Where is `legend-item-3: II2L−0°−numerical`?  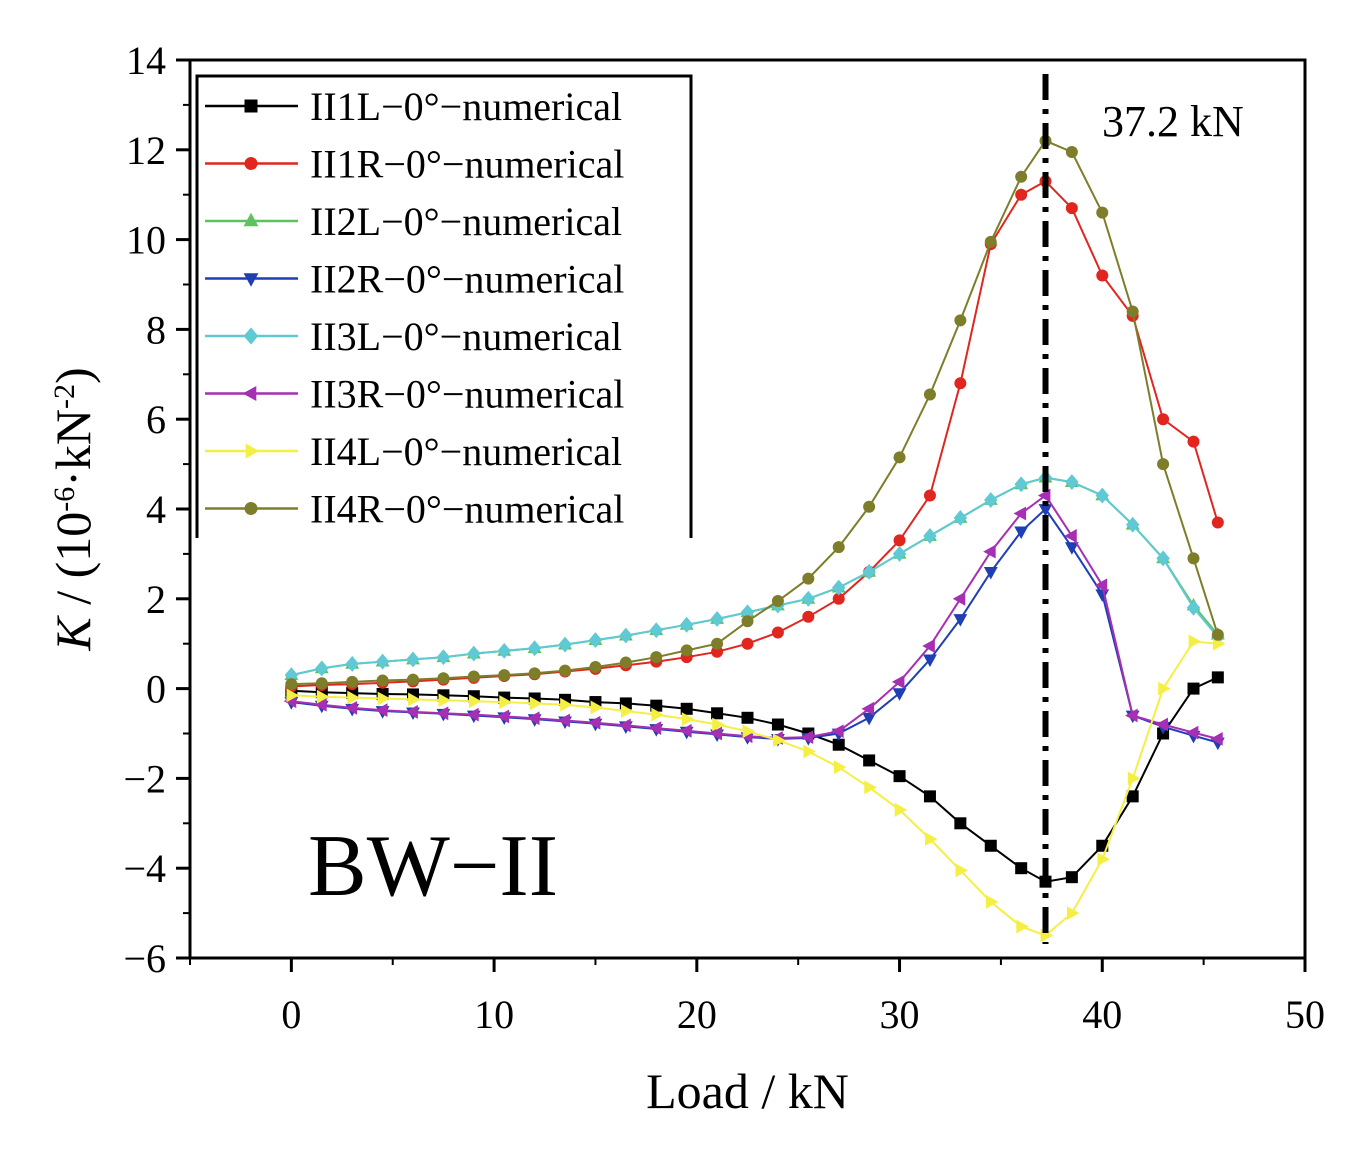 legend-item-3: II2L−0°−numerical is located at coordinates (413, 221).